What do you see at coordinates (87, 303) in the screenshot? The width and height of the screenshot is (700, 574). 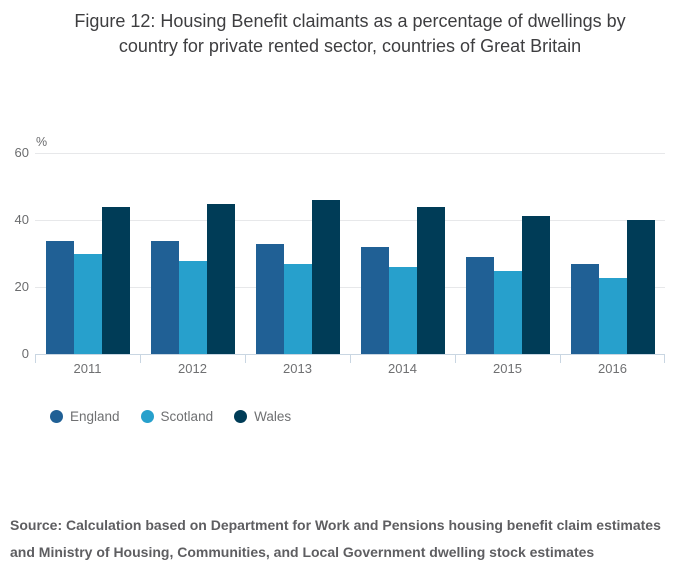 I see `bar-scotland-2011` at bounding box center [87, 303].